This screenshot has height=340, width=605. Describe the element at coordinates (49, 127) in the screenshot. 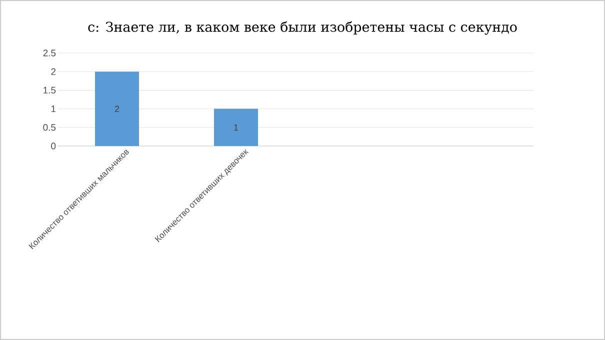

I see `y-tick-label: 0.5` at that location.